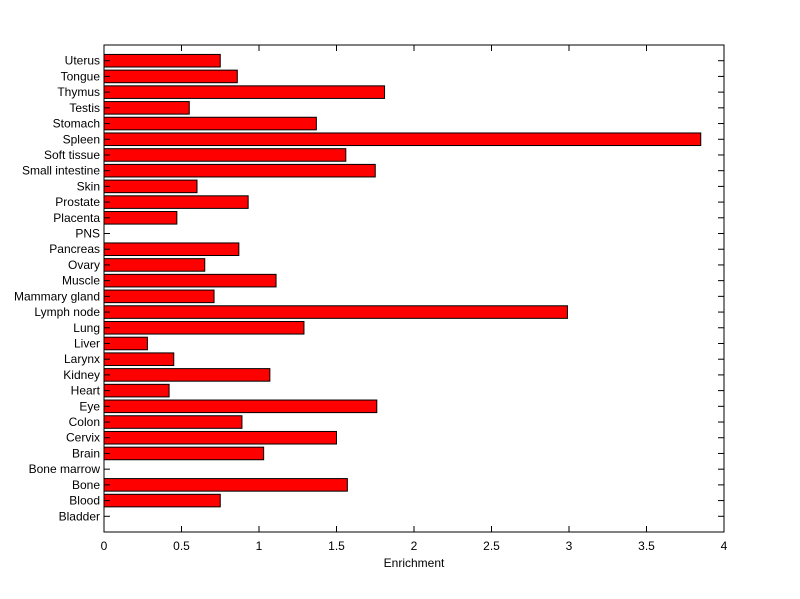  What do you see at coordinates (86, 391) in the screenshot?
I see `y-tick-label-heart: Heart` at bounding box center [86, 391].